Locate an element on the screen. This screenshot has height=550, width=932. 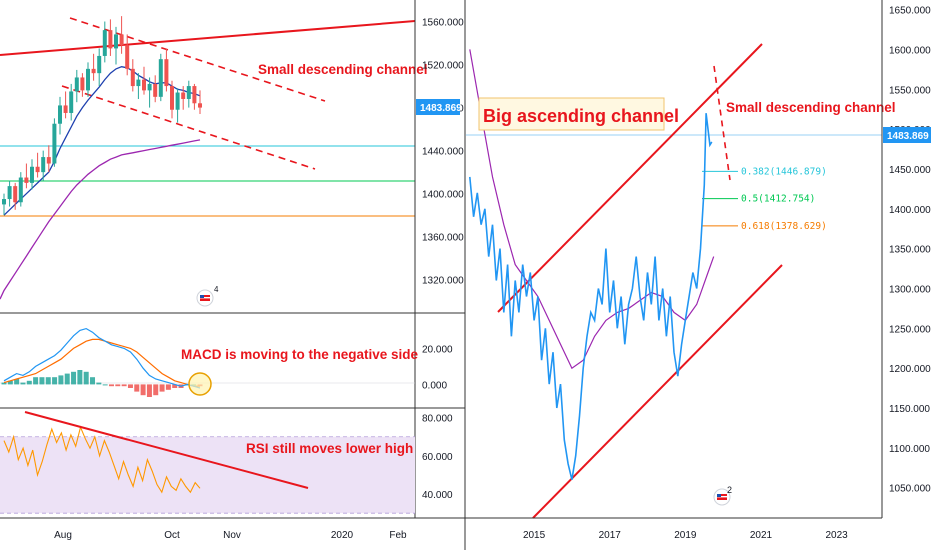
rsi-band is located at coordinates (207, 475).